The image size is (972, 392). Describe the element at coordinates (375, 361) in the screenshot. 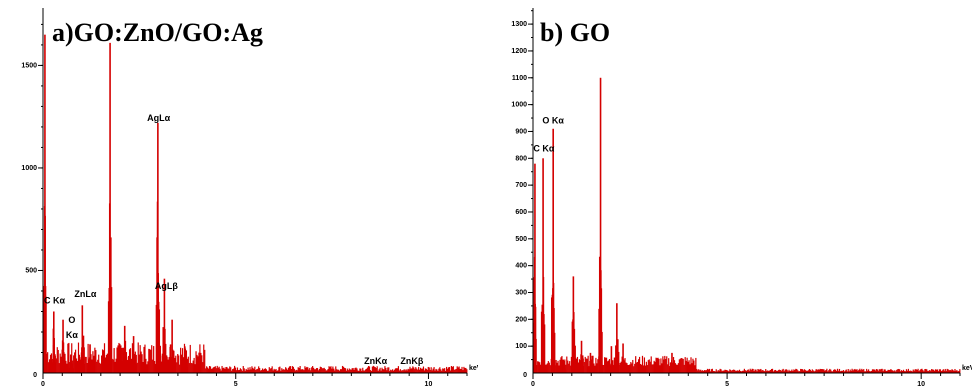

I see `chart-a-peak-label: ZnKα` at that location.